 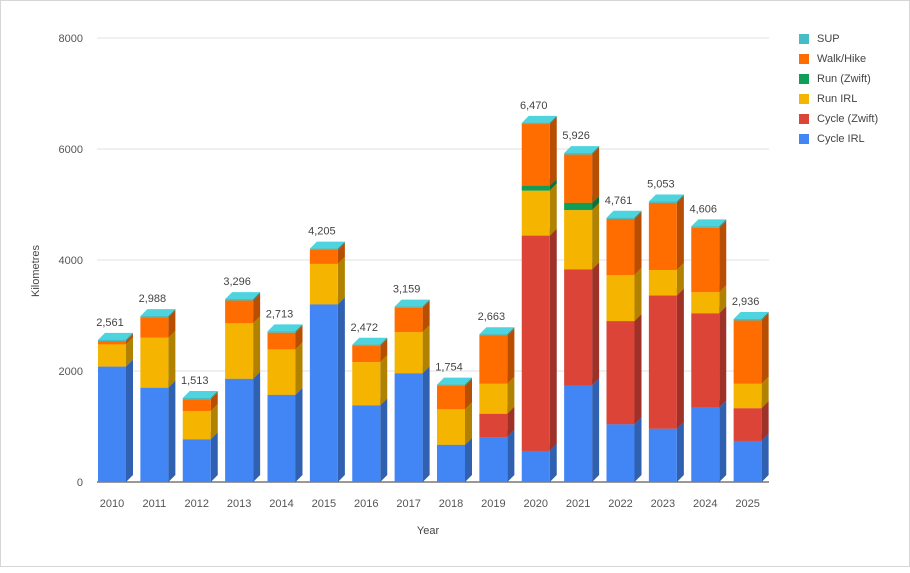 I want to click on x-tick-label: 2018, so click(x=451, y=504).